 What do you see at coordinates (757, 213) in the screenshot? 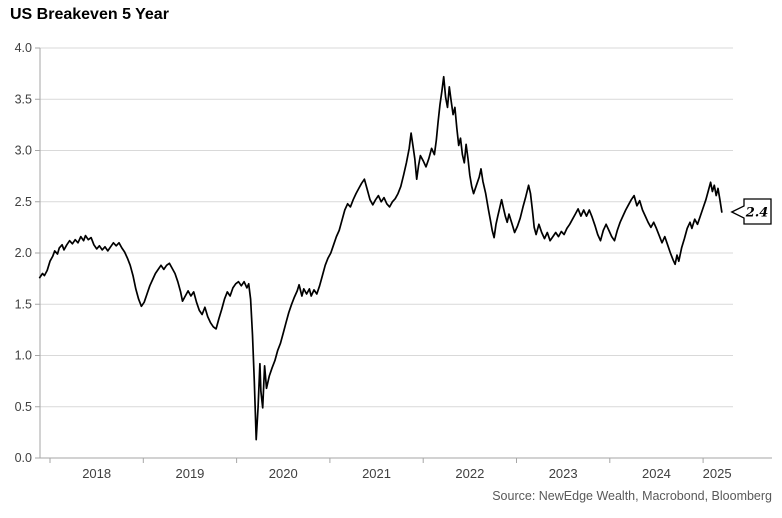
I see `last-value-label: 2.4` at bounding box center [757, 213].